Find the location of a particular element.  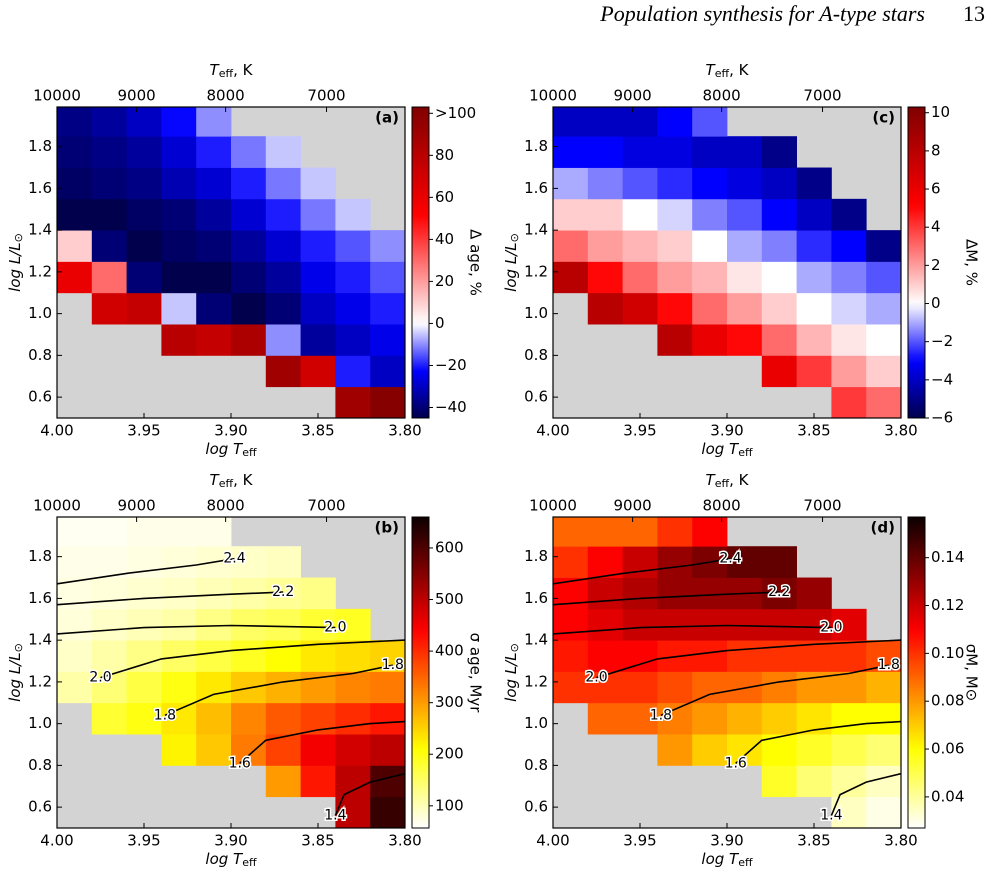

colorbar-tick-label: 600 is located at coordinates (449, 547).